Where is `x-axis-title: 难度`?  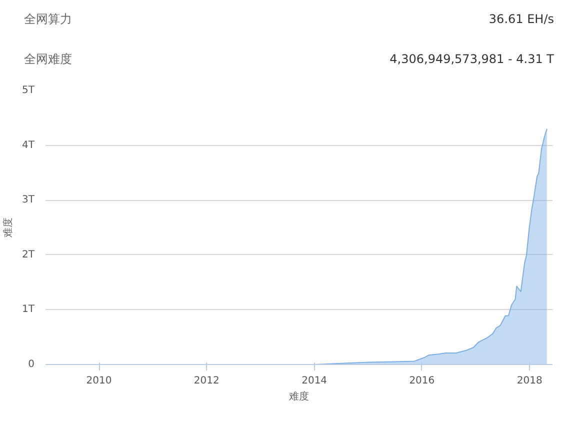 x-axis-title: 难度 is located at coordinates (299, 396).